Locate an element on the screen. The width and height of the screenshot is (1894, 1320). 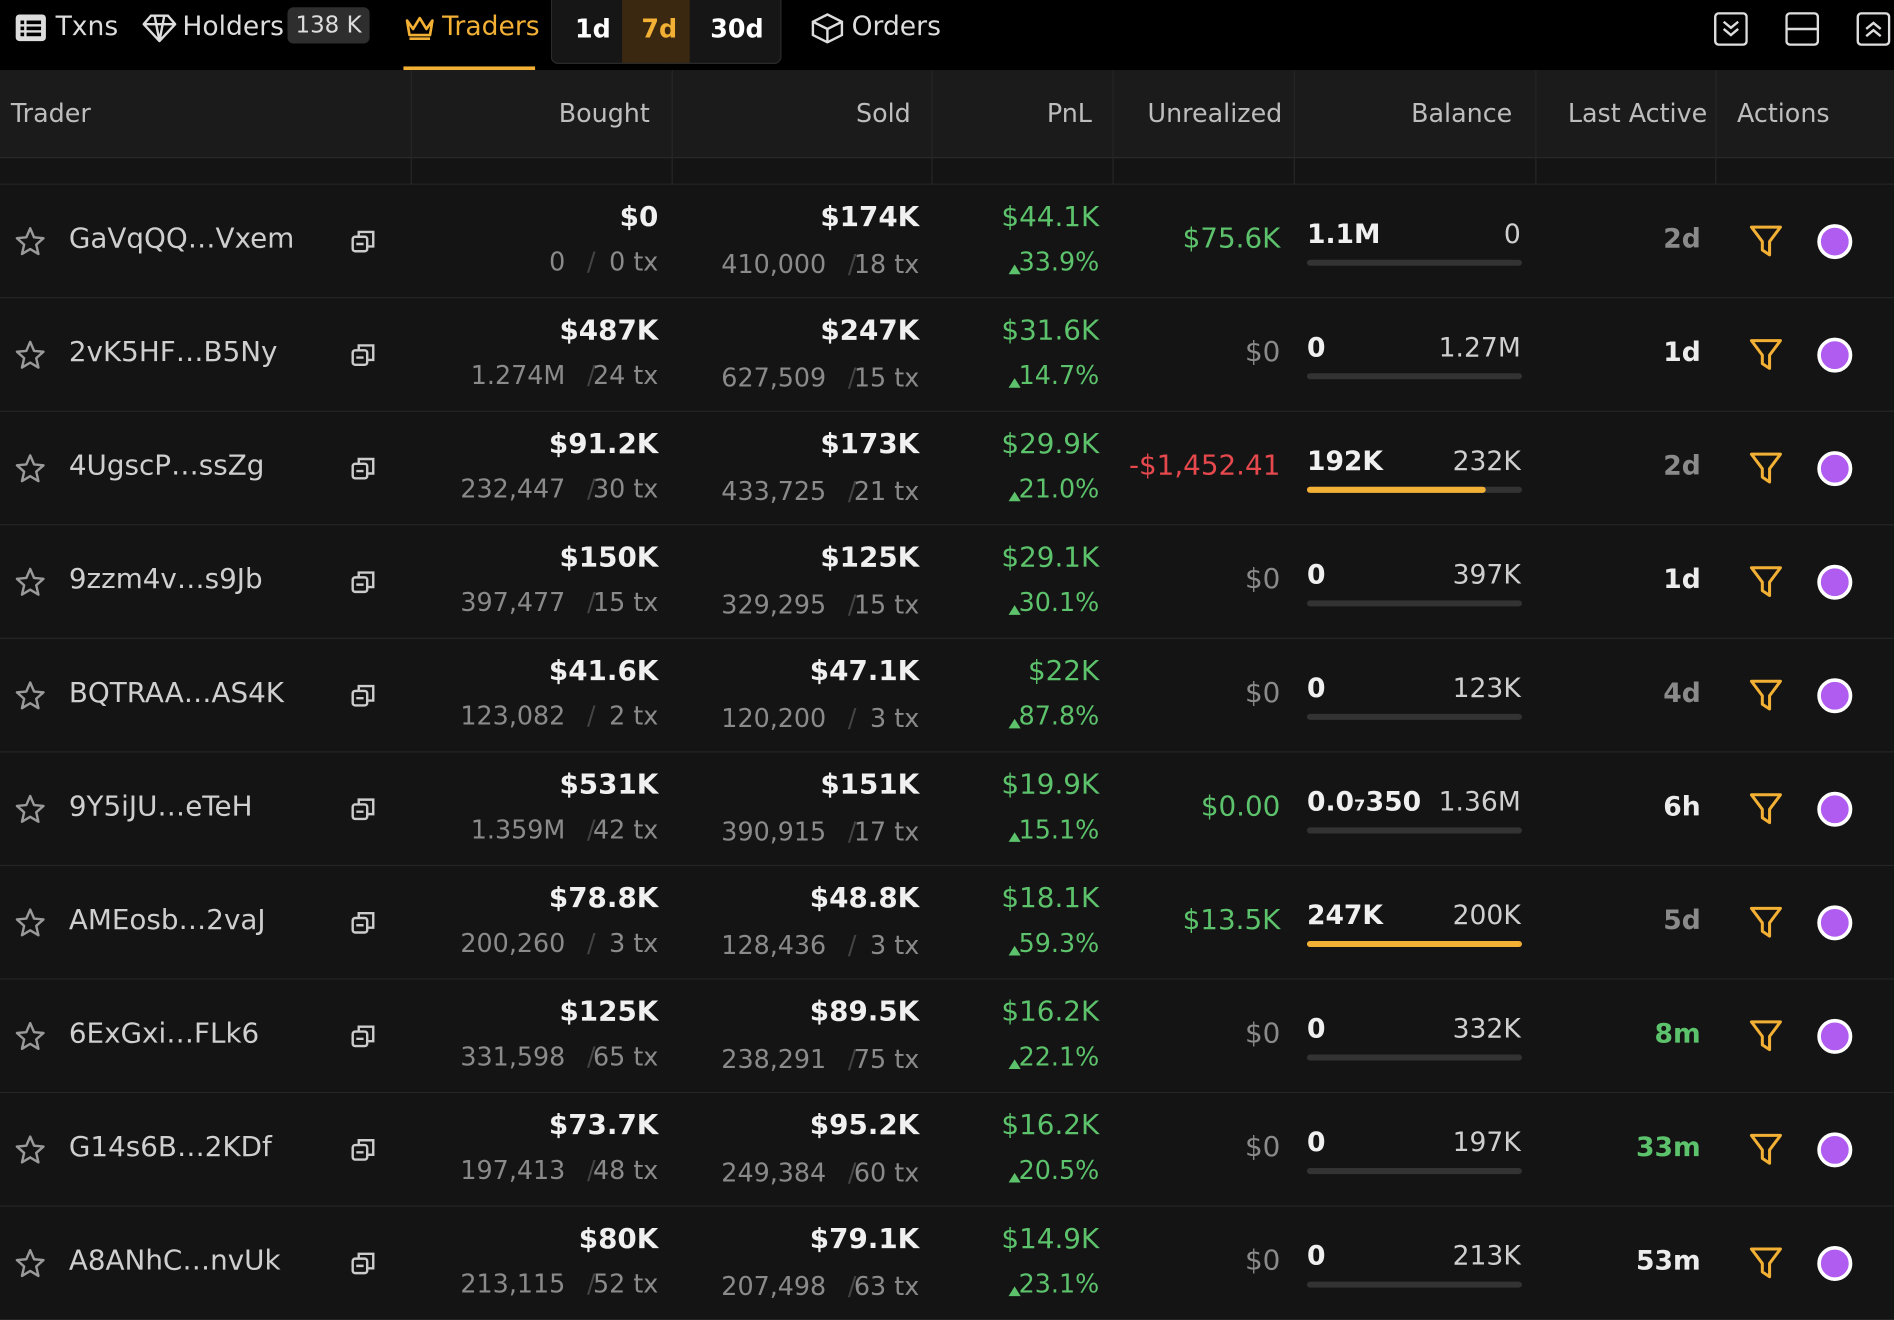
sold-tx: 63 tx is located at coordinates (886, 1286).